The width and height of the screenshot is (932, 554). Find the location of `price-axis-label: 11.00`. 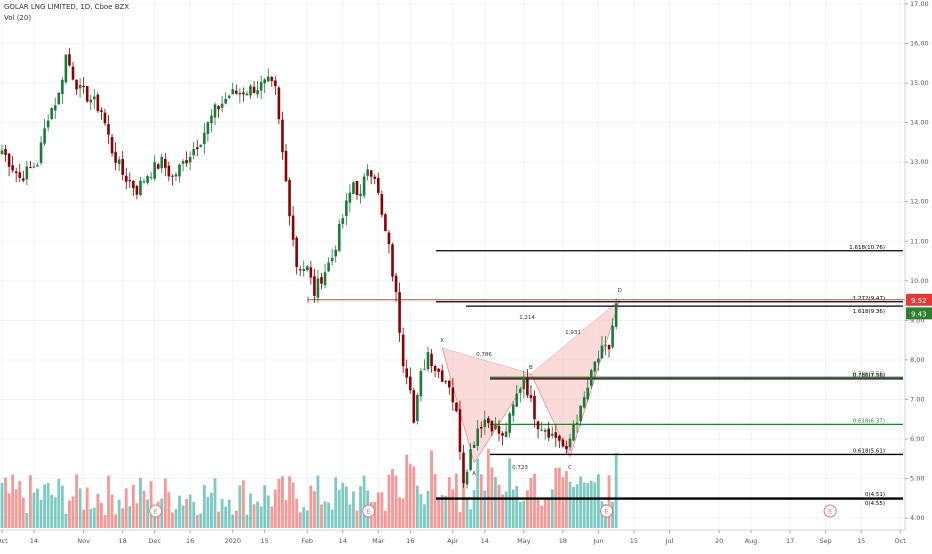

price-axis-label: 11.00 is located at coordinates (919, 241).